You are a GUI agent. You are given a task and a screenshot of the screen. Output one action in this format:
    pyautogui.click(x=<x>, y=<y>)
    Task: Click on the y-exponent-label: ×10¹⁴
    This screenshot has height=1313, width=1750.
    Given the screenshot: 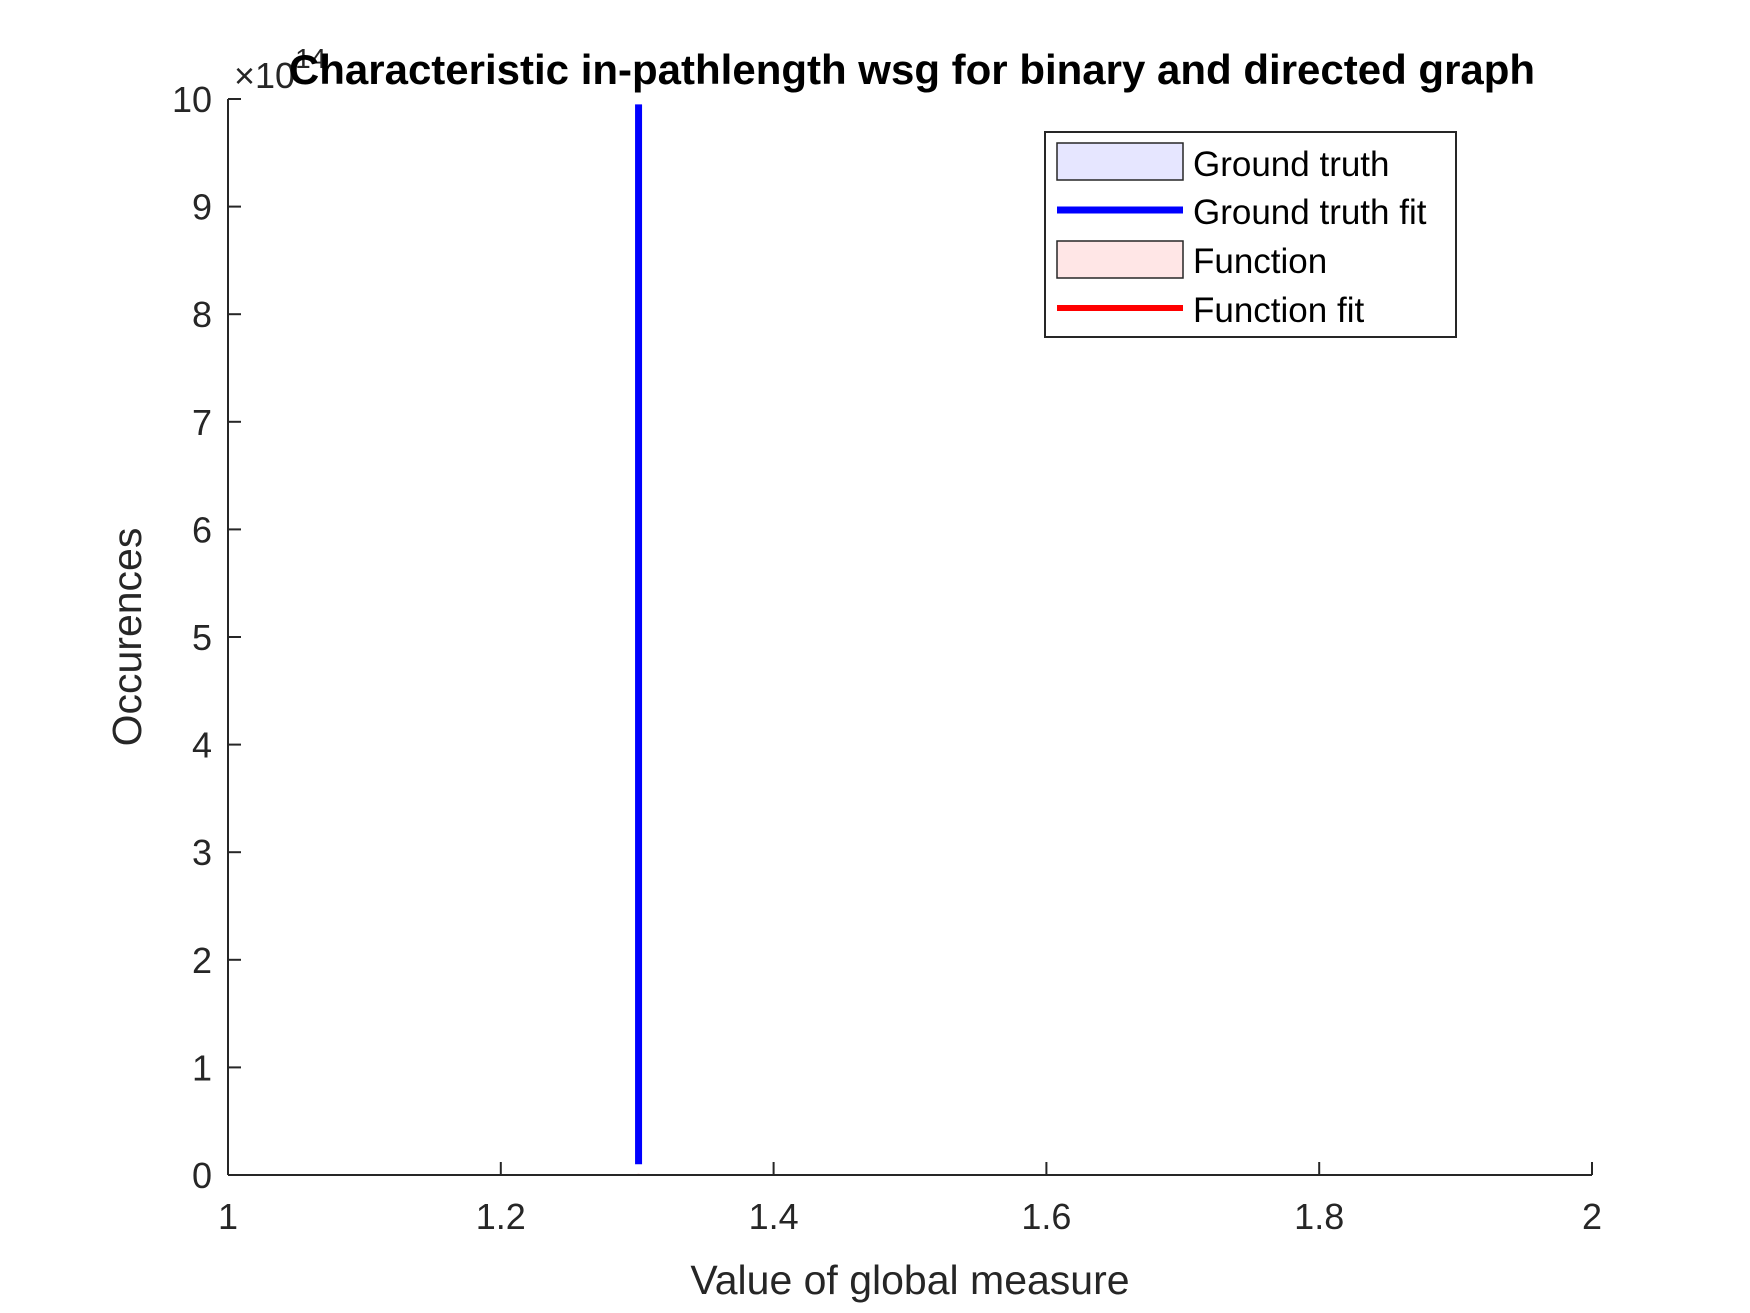 What is the action you would take?
    pyautogui.click(x=280, y=69)
    